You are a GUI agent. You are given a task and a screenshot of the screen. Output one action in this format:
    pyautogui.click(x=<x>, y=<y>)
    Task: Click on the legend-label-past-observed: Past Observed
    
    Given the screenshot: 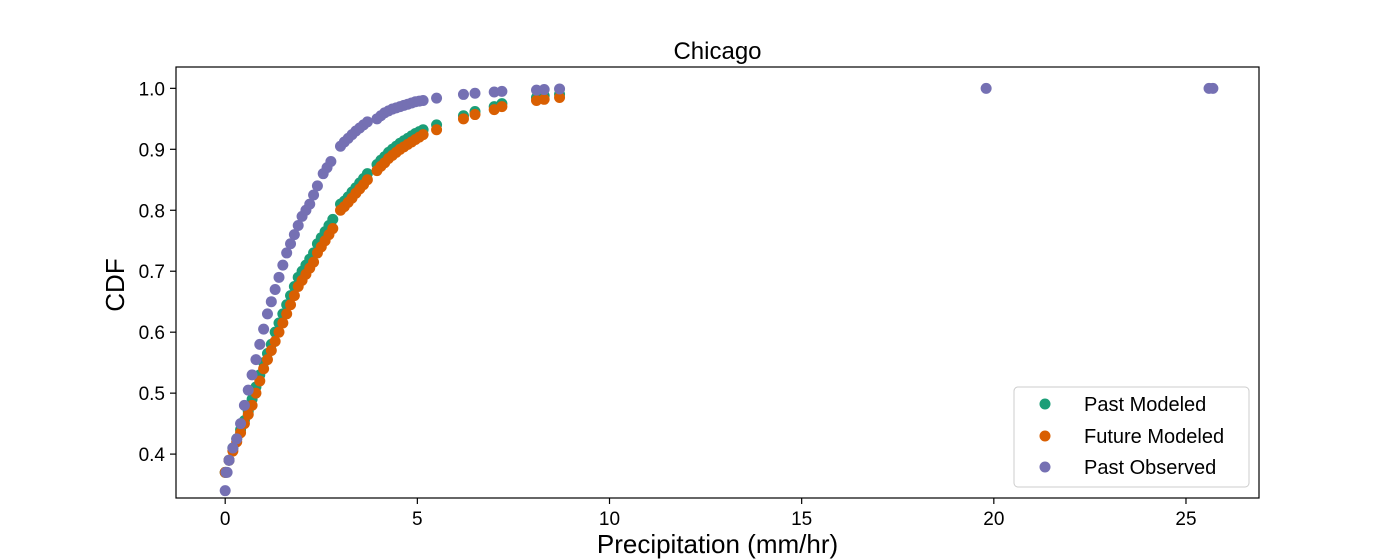 What is the action you would take?
    pyautogui.click(x=1150, y=468)
    